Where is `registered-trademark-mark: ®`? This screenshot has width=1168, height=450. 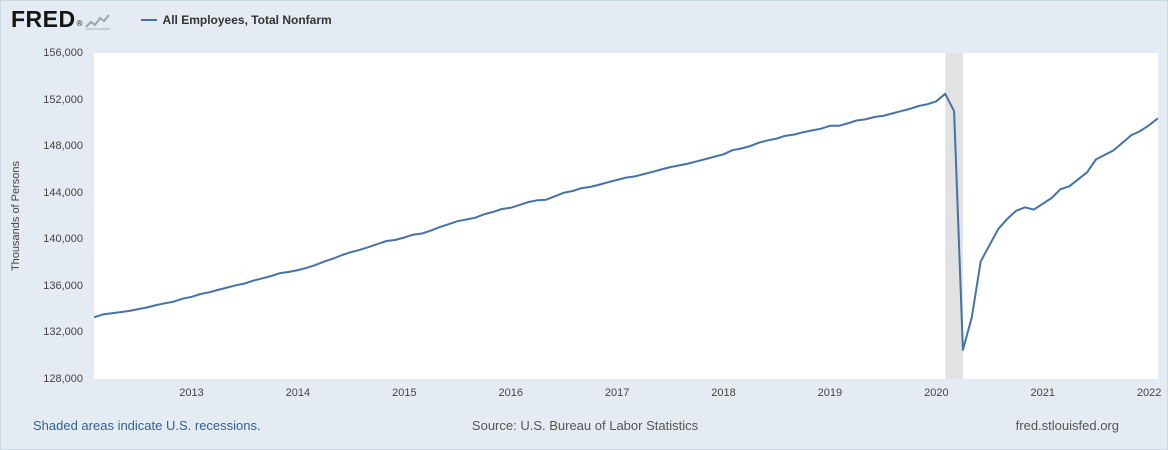
registered-trademark-mark: ® is located at coordinates (79, 24).